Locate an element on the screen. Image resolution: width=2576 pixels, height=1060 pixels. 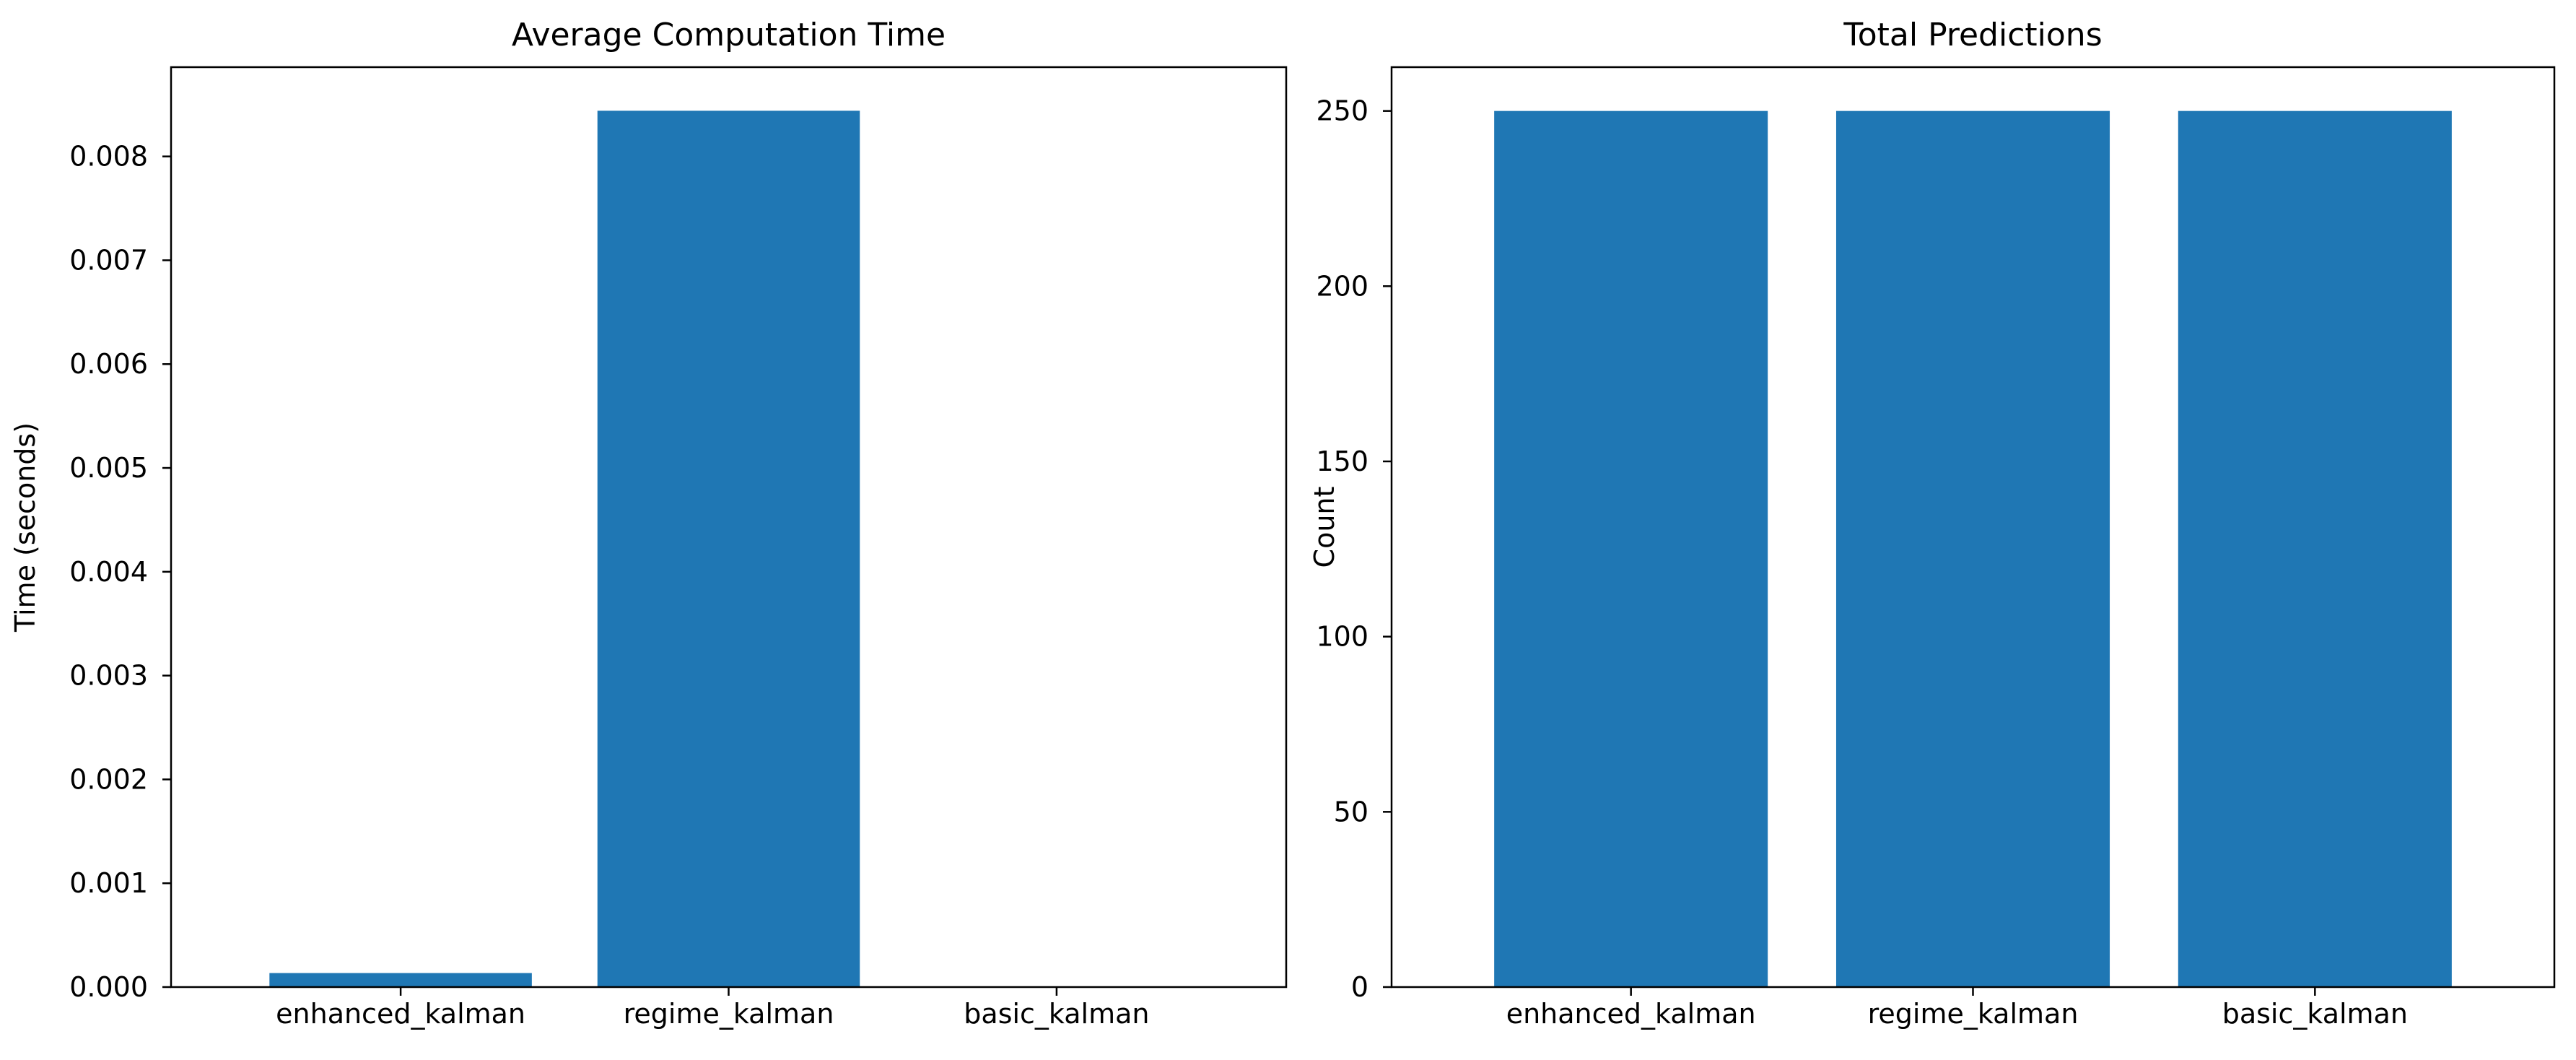
y-tick-label: 100 is located at coordinates (1342, 637).